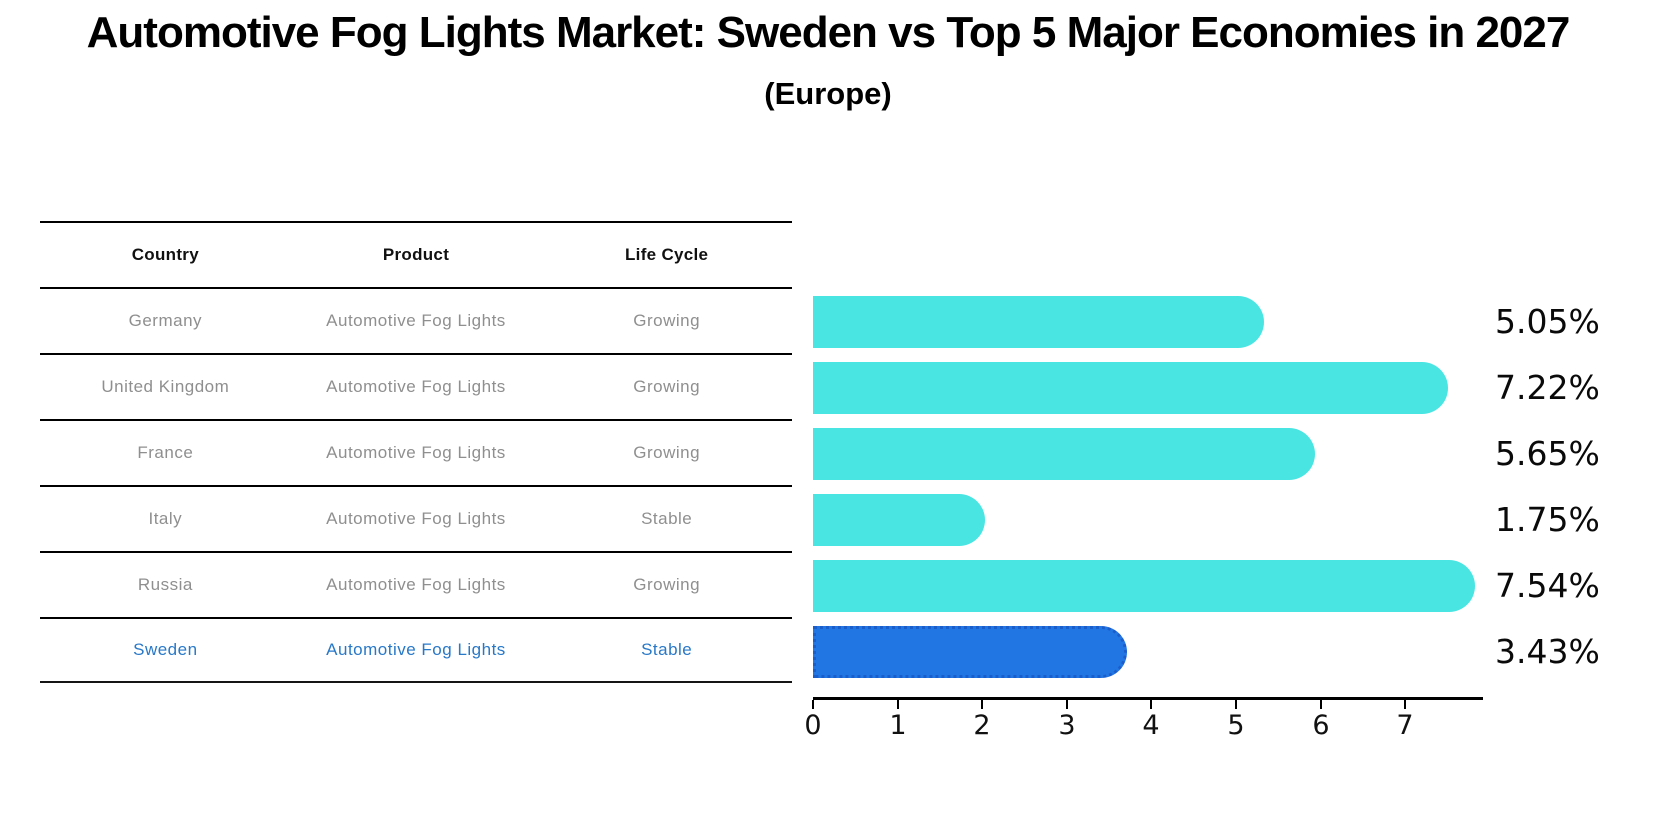  Describe the element at coordinates (899, 520) in the screenshot. I see `bar-italy` at that location.